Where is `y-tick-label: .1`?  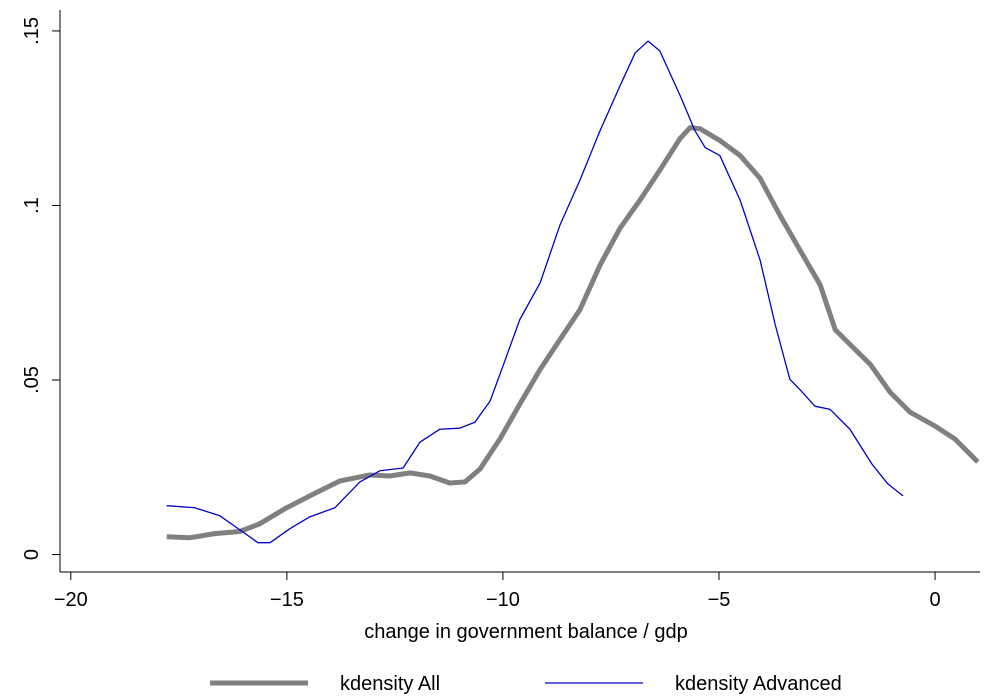
y-tick-label: .1 is located at coordinates (32, 205).